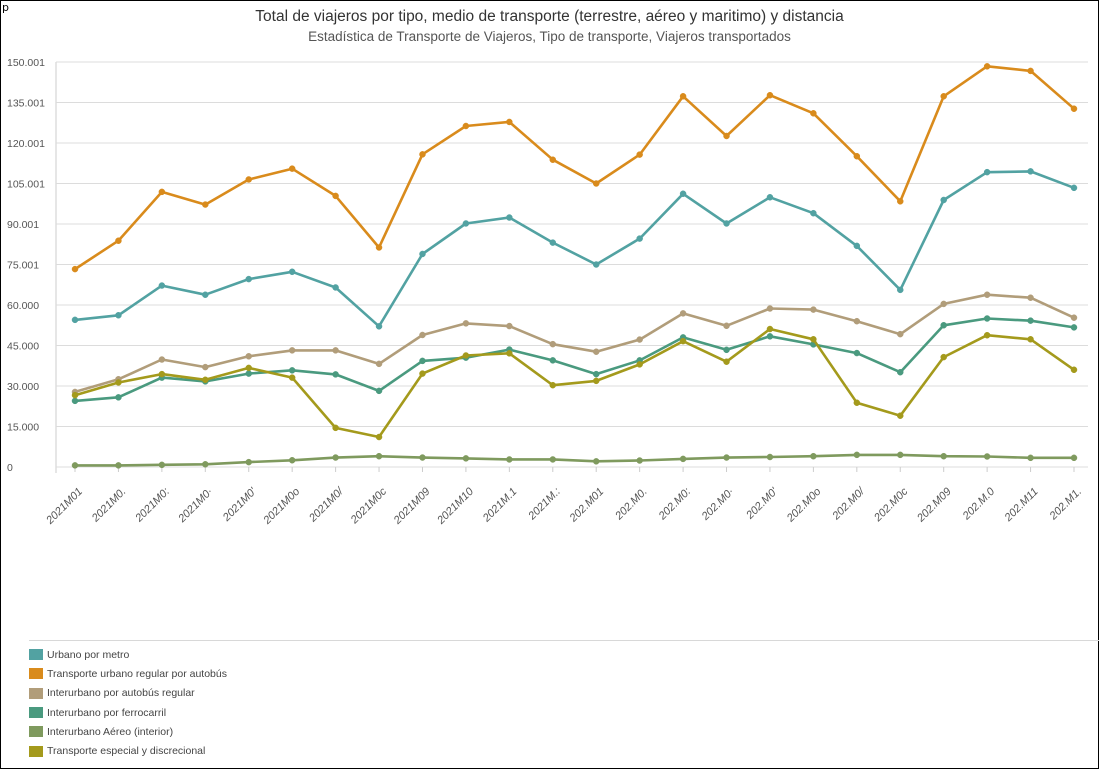  I want to click on legend-item: Transporte urbano regular por autobús, so click(564, 673).